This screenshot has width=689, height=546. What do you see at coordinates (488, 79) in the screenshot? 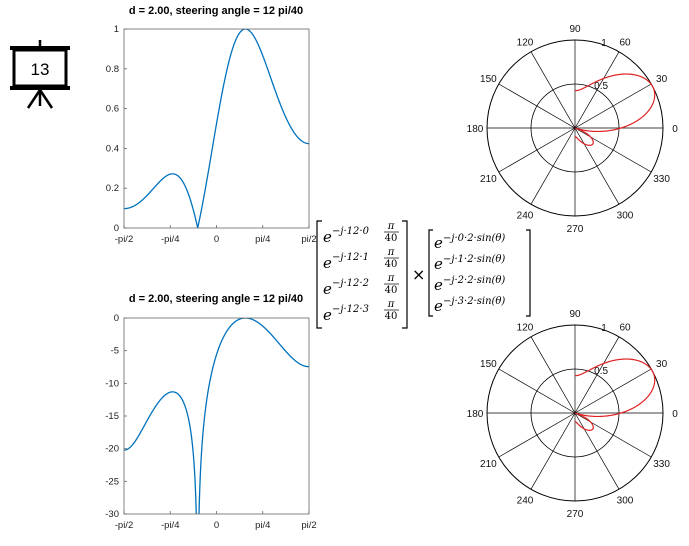
I see `angle-tick-label: 150` at bounding box center [488, 79].